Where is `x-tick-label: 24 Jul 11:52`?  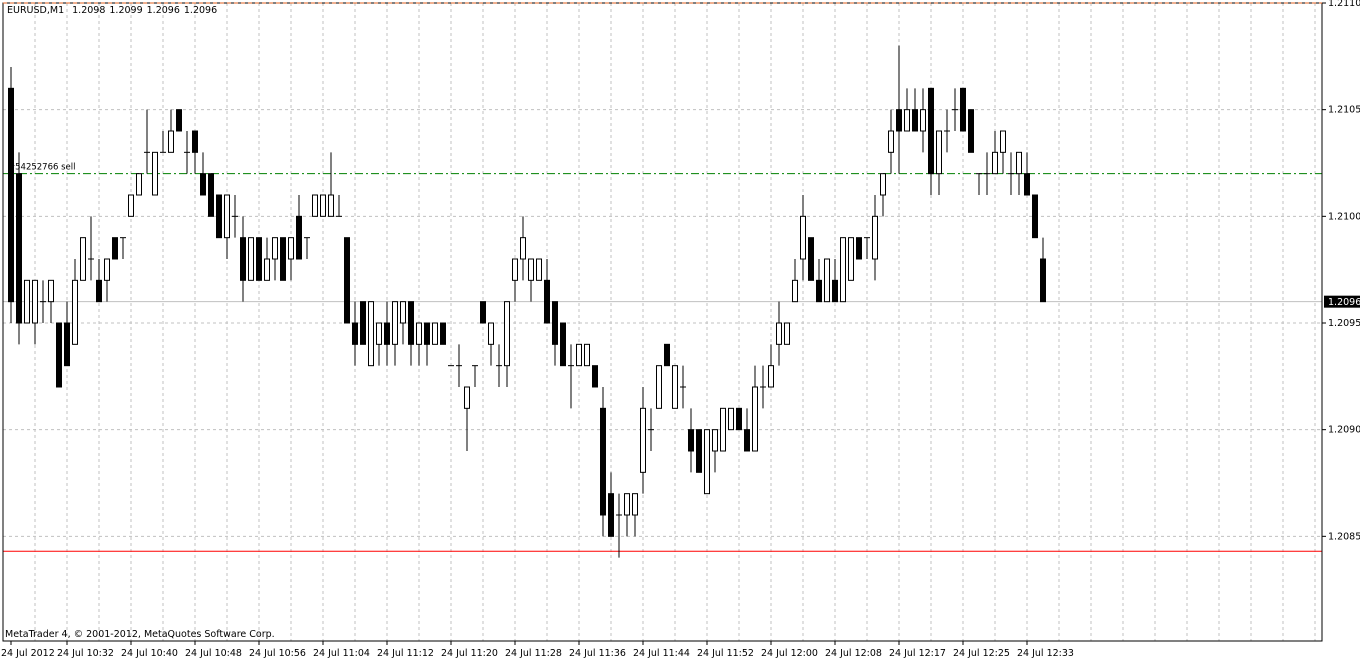 x-tick-label: 24 Jul 11:52 is located at coordinates (725, 653).